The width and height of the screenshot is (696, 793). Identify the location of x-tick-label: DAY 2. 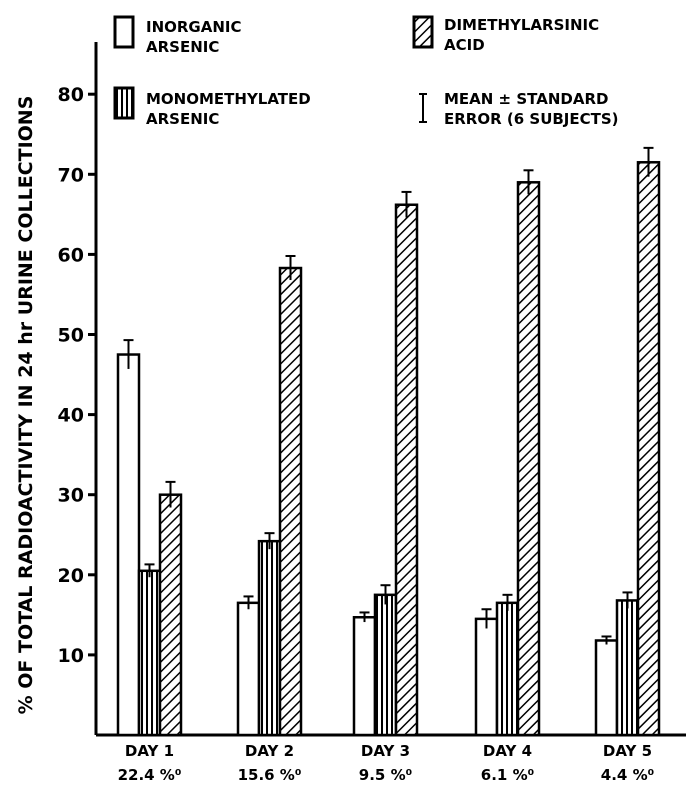
(269, 751).